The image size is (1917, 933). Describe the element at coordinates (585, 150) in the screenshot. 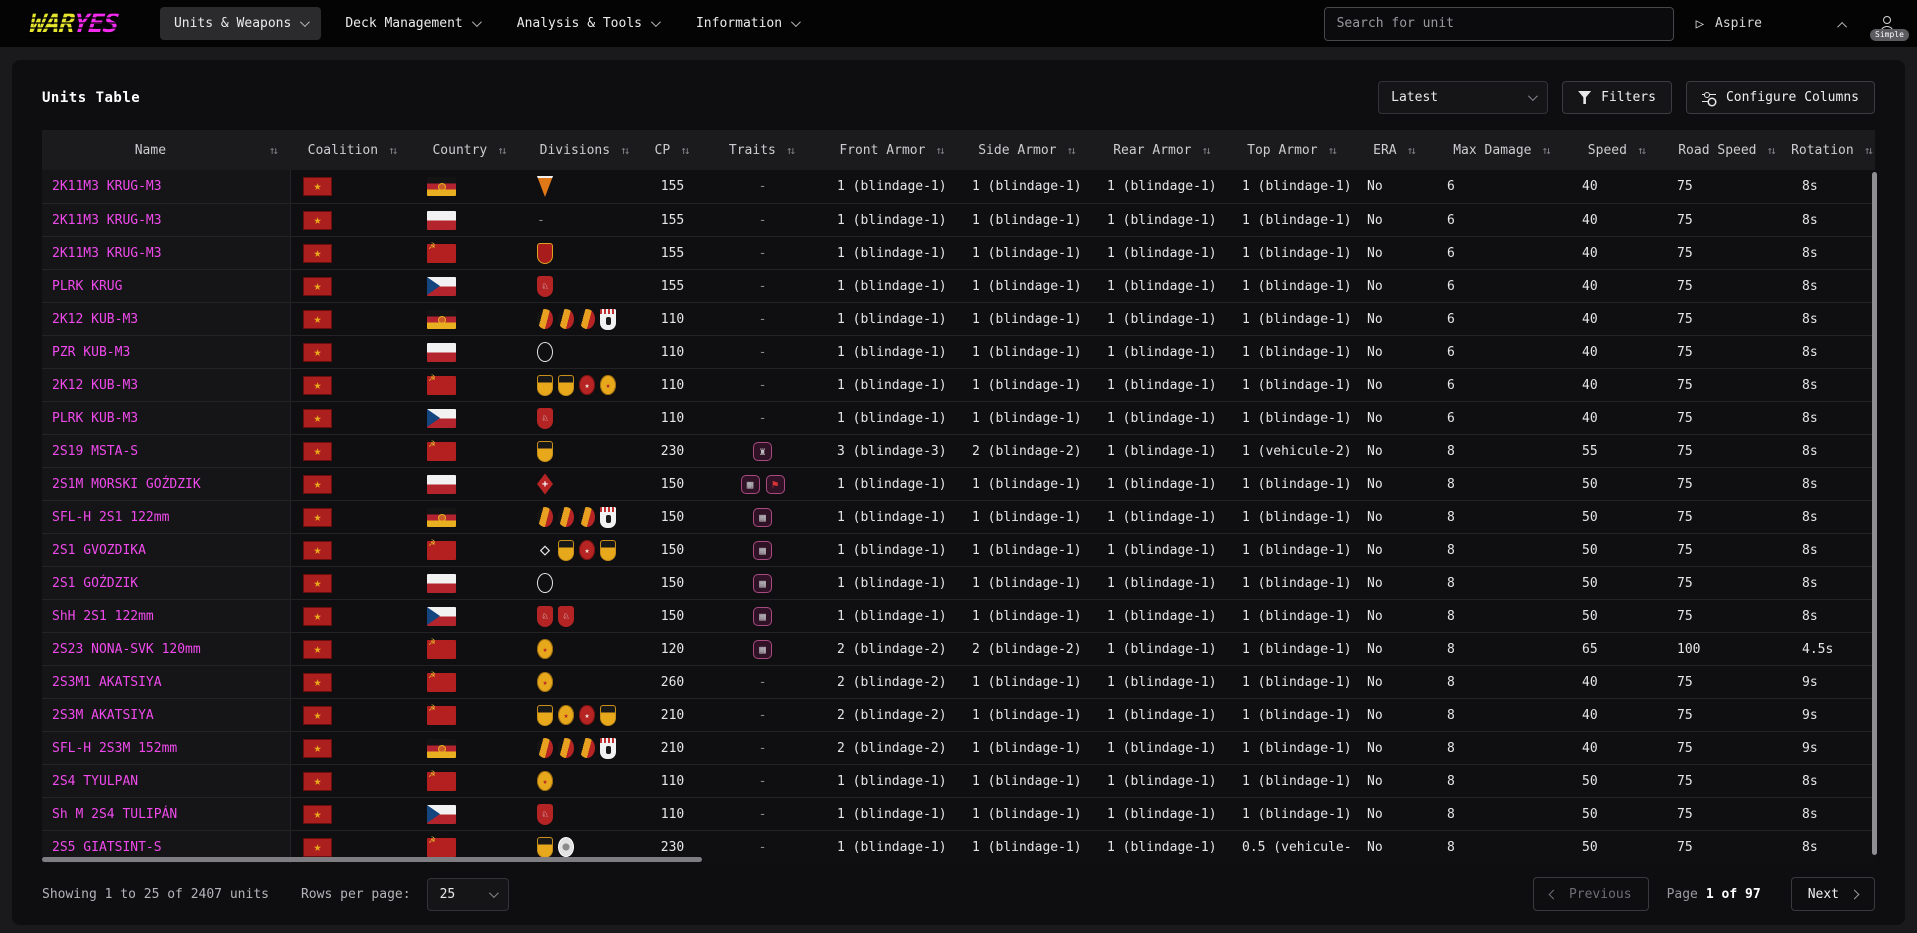

I see `column-header-divisions: Divisions ↑↓` at that location.